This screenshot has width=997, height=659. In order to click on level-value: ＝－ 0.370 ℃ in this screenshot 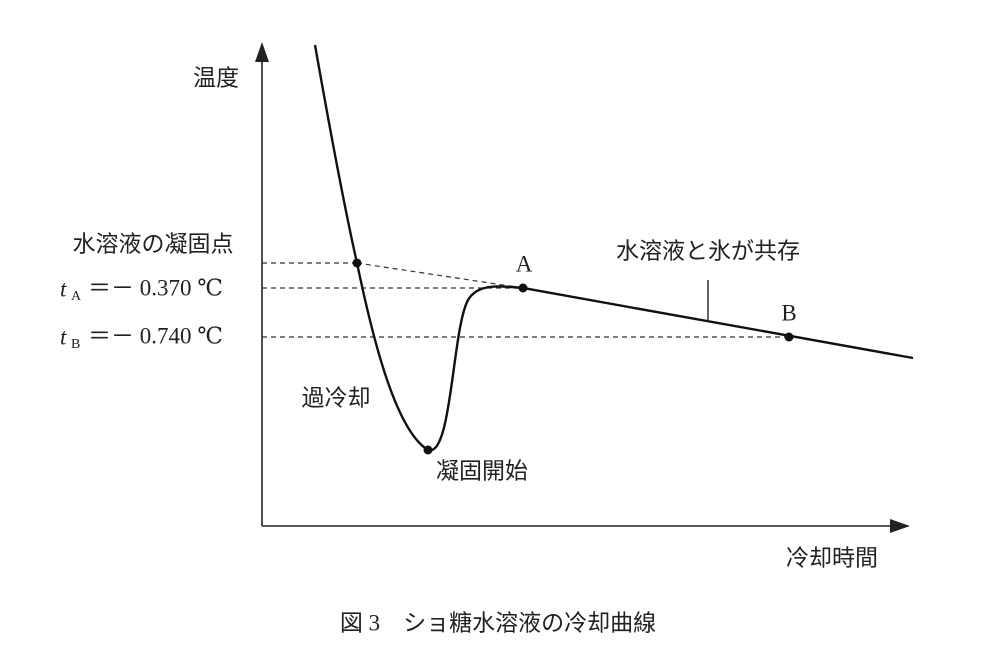, I will do `click(155, 287)`.